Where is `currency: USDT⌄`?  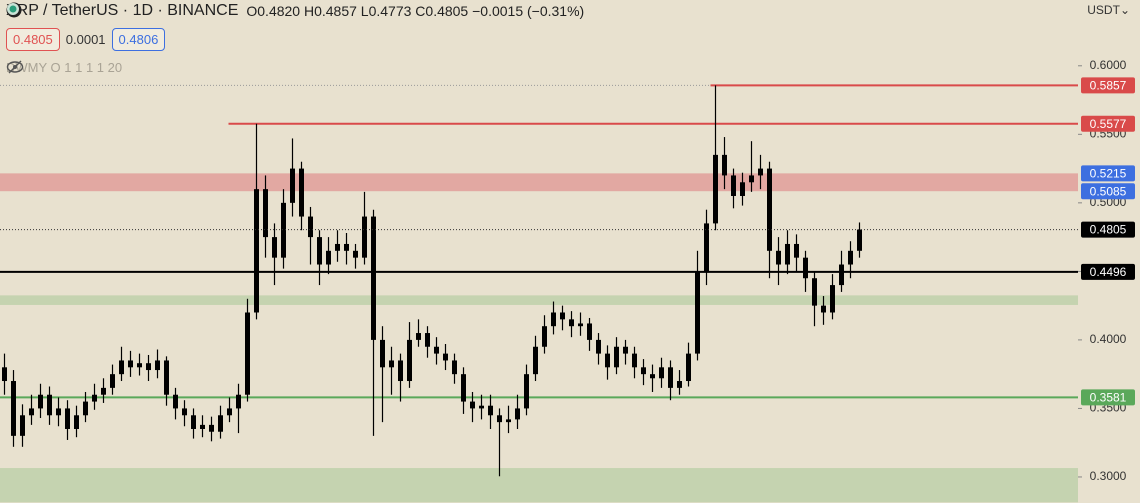 currency: USDT⌄ is located at coordinates (1108, 10).